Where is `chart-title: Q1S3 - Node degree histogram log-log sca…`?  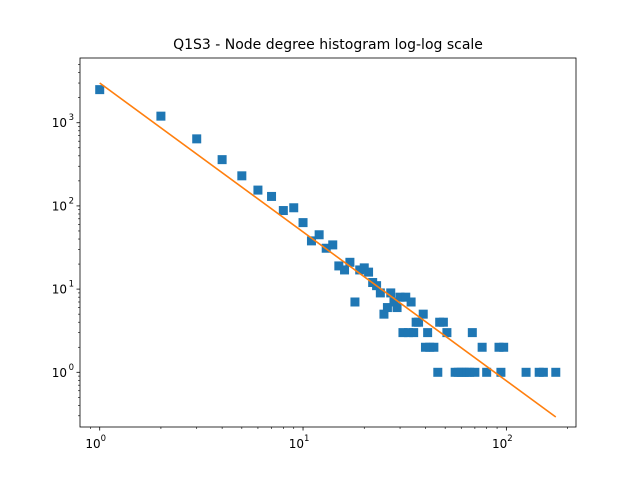 chart-title: Q1S3 - Node degree histogram log-log sca… is located at coordinates (328, 45).